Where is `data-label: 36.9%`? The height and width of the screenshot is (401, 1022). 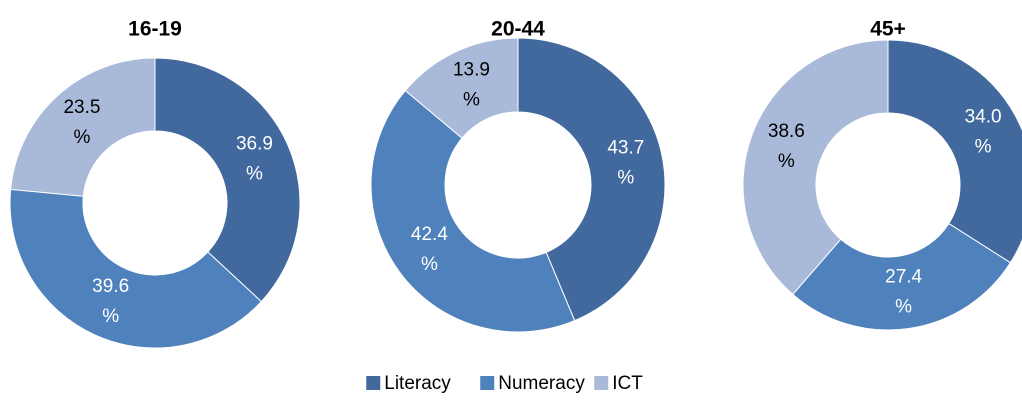 data-label: 36.9% is located at coordinates (254, 159).